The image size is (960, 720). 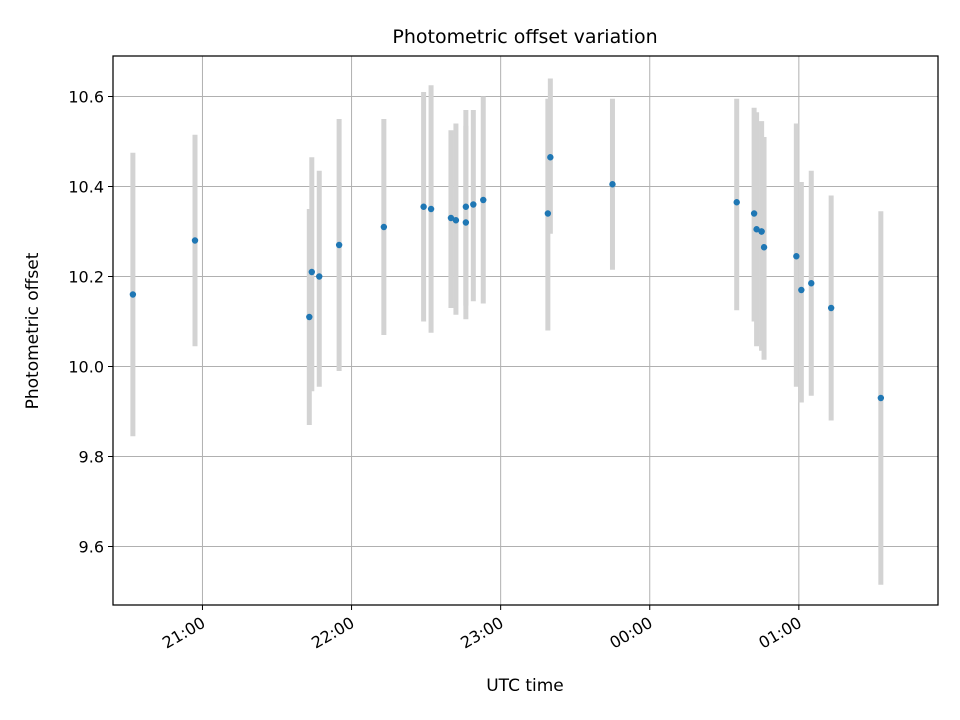 I want to click on y-tick-label: 10.4, so click(x=86, y=187).